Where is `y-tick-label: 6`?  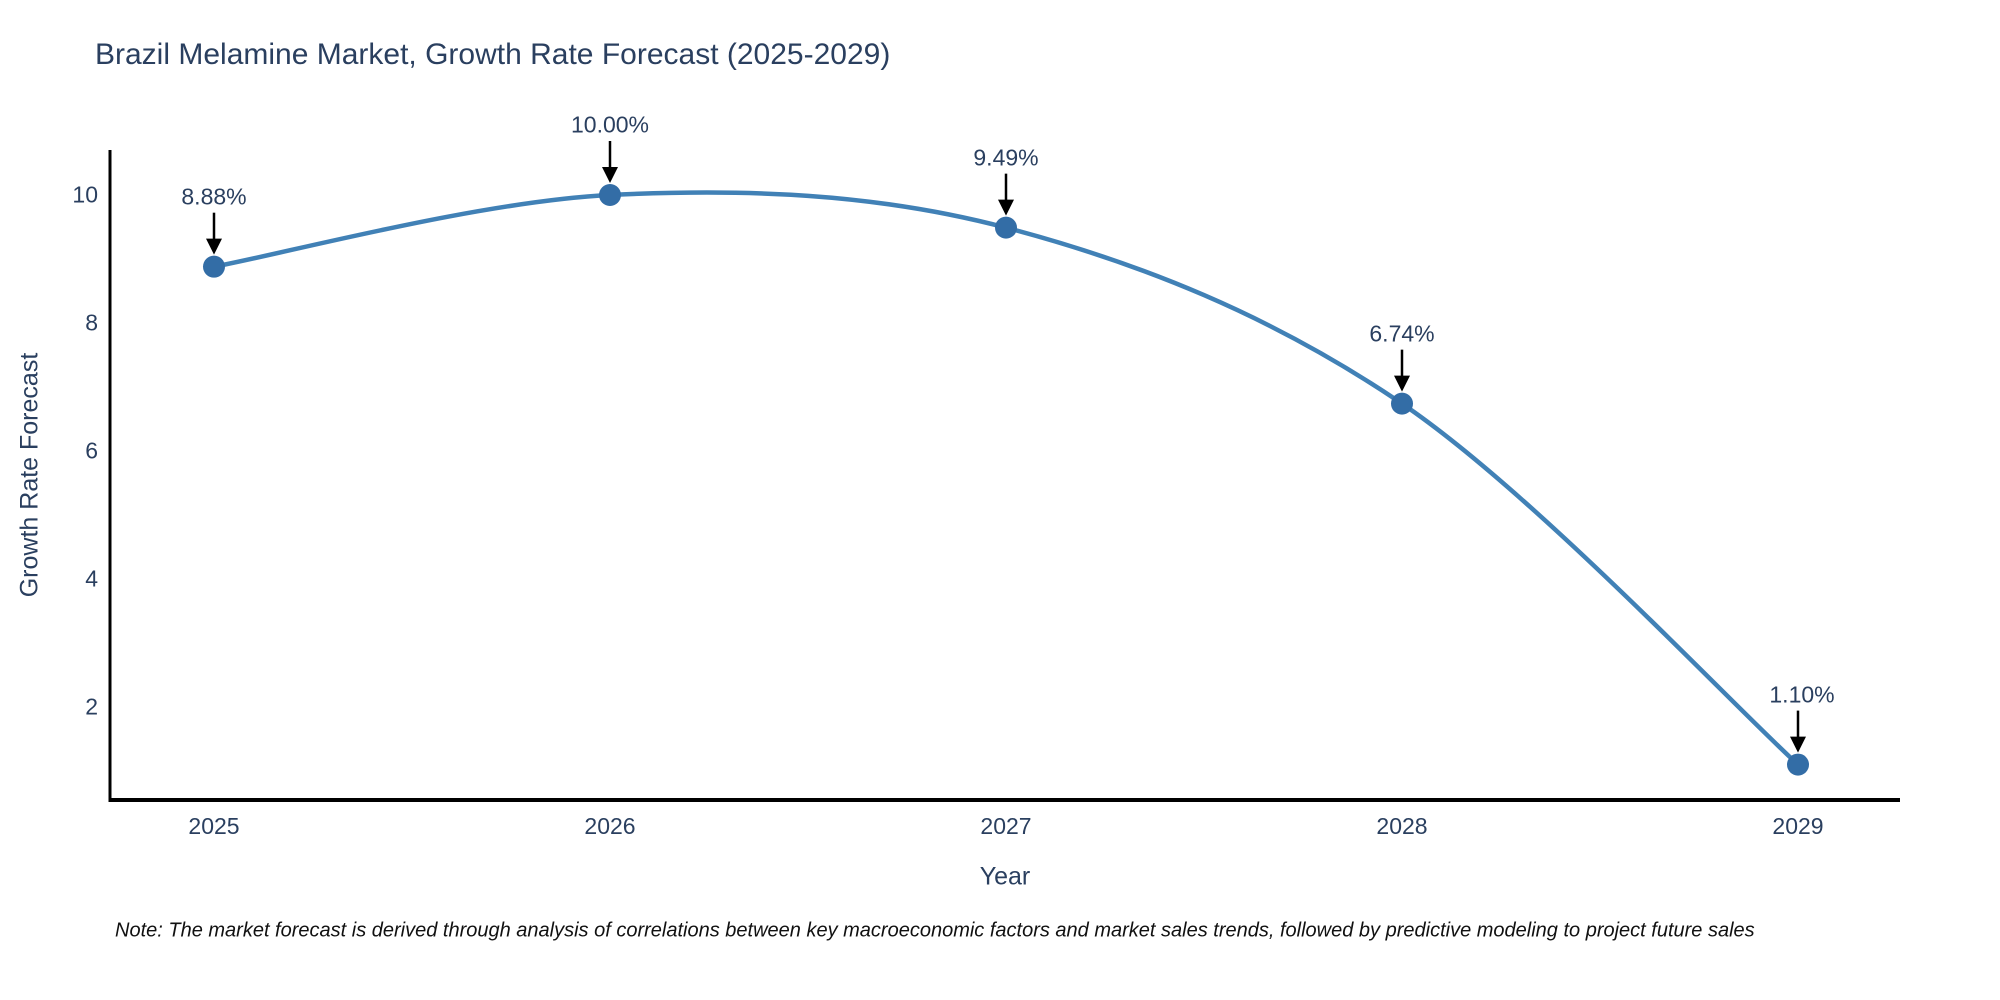 y-tick-label: 6 is located at coordinates (91, 450).